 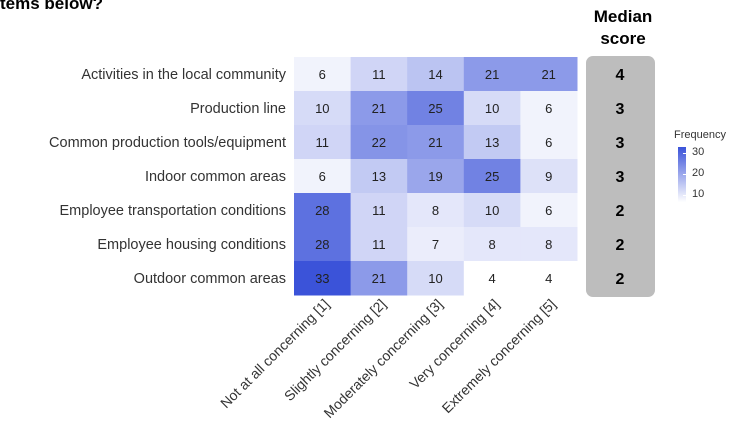 I want to click on median-score-value: 4, so click(x=620, y=75).